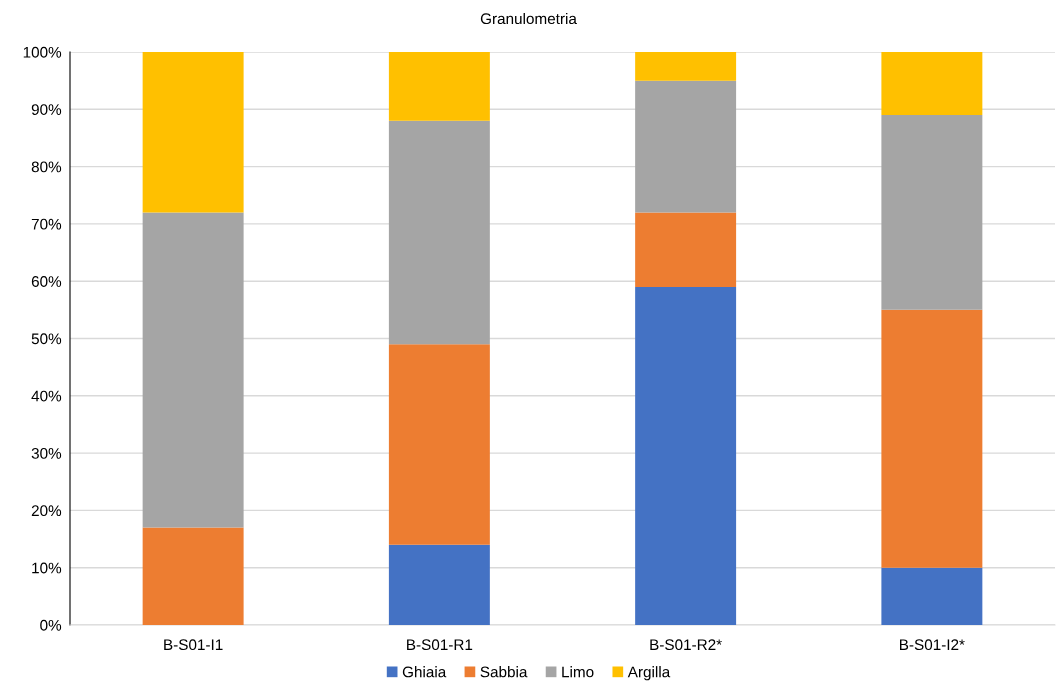 The height and width of the screenshot is (688, 1057). Describe the element at coordinates (528, 18) in the screenshot. I see `chart-title: Granulometria` at that location.